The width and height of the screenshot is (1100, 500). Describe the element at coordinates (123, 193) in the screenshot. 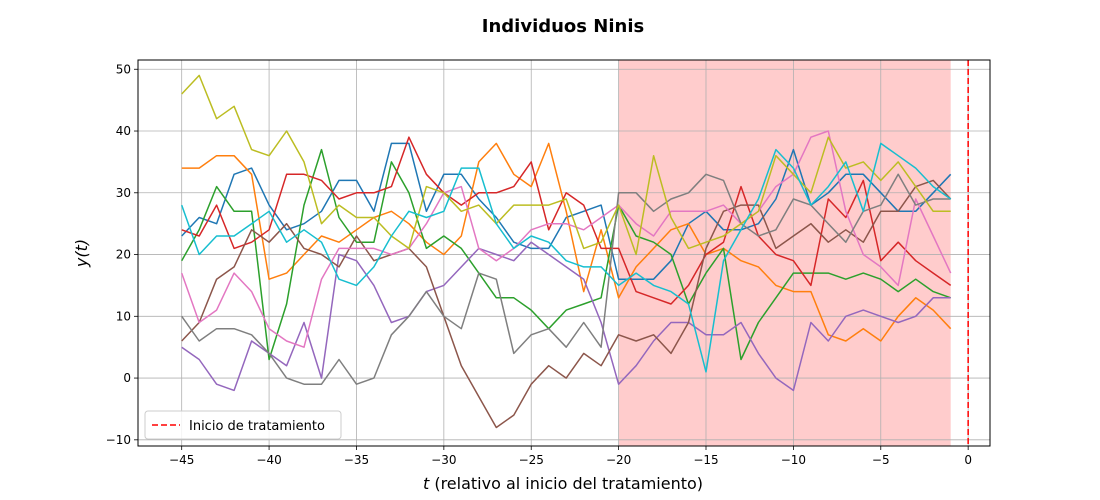

I see `y-tick-label: 30` at that location.